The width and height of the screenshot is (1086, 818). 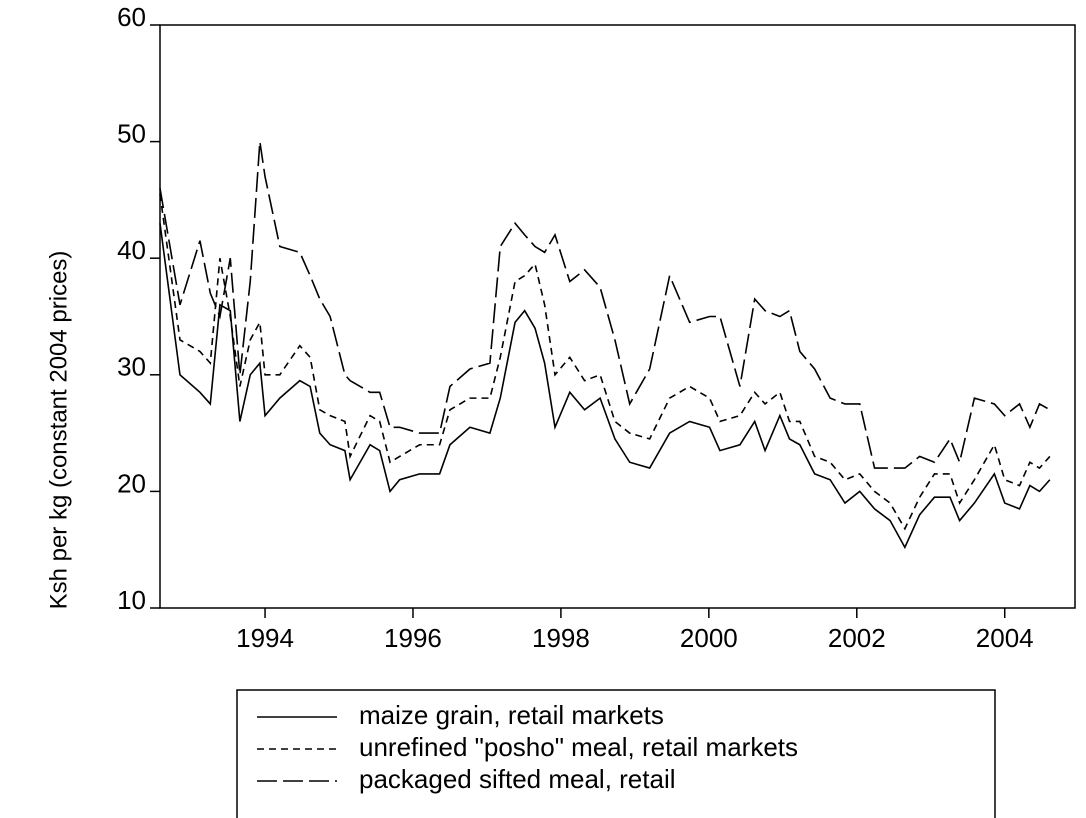 I want to click on y-tick-label: 40, so click(x=131, y=250).